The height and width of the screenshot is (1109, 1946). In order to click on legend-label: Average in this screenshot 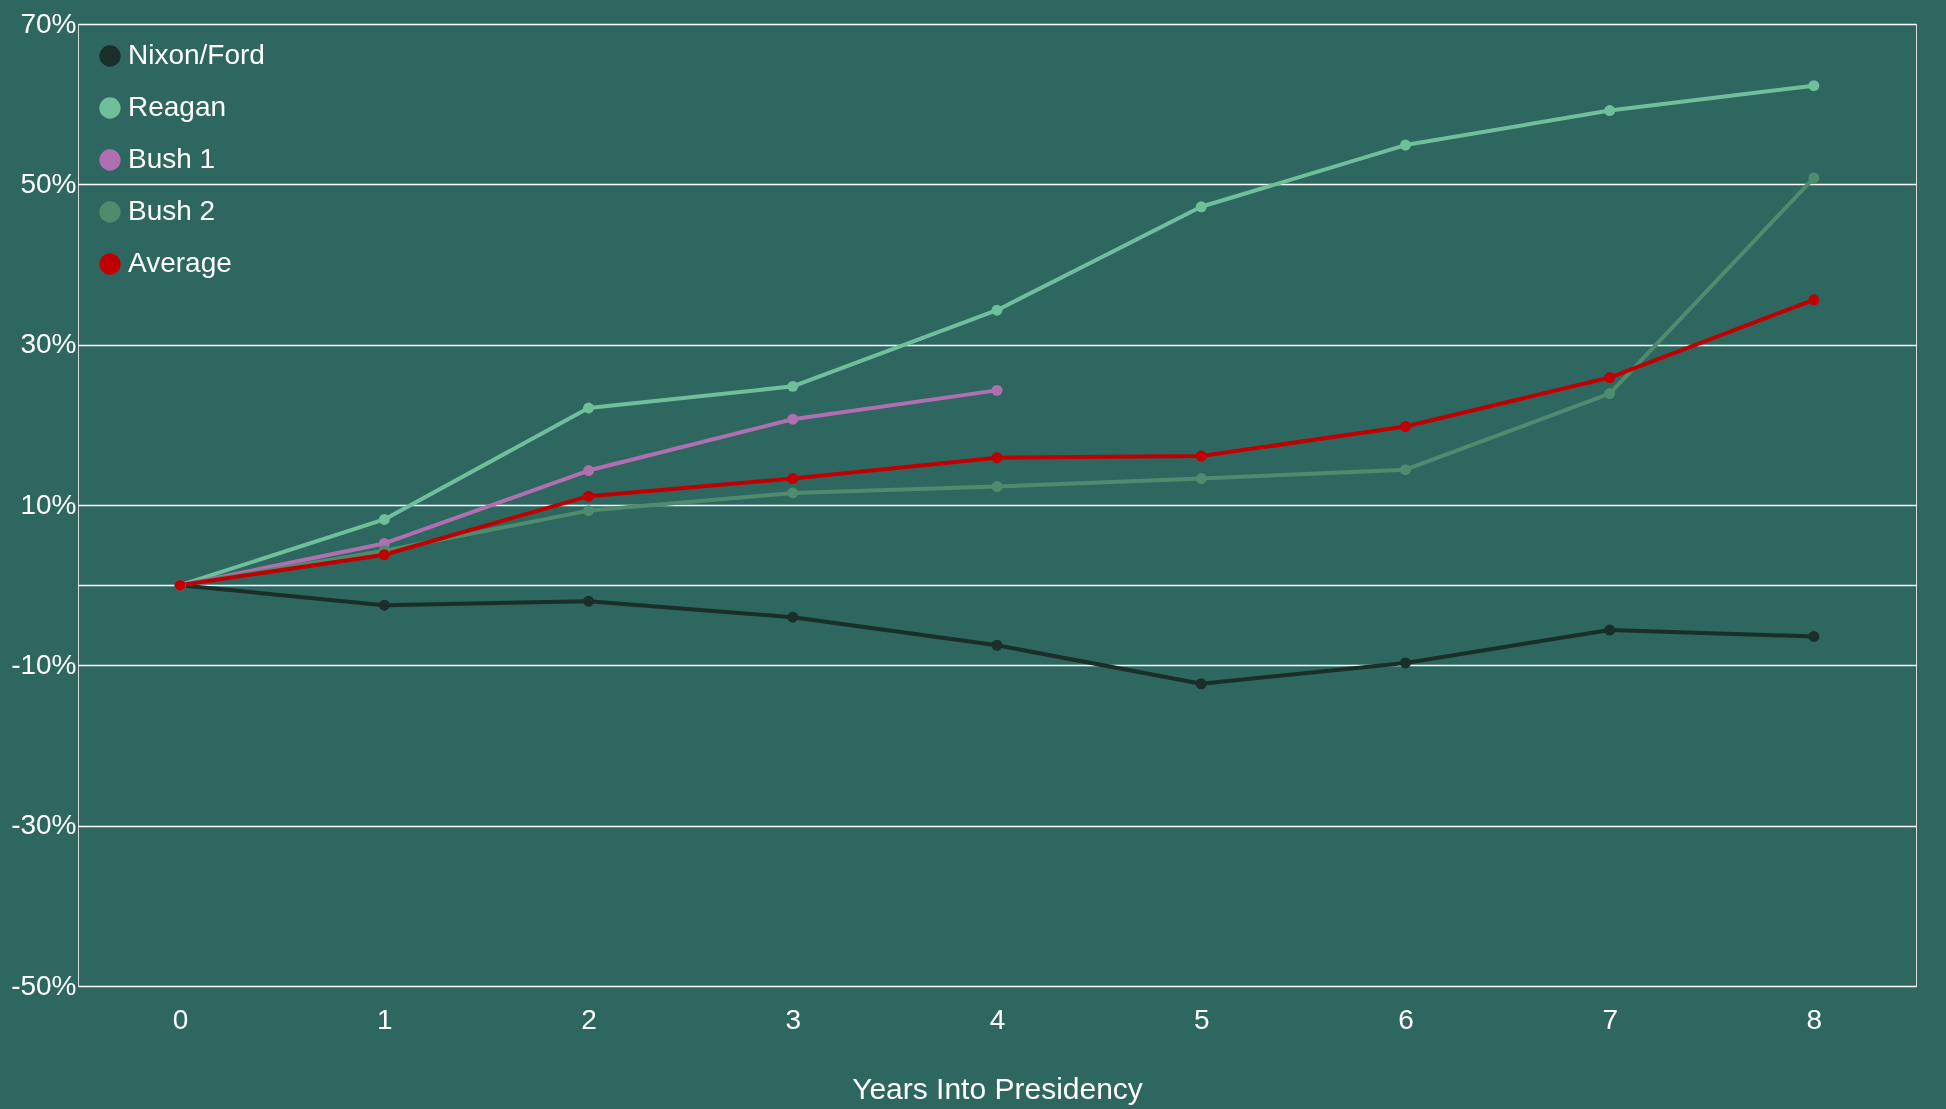, I will do `click(180, 262)`.